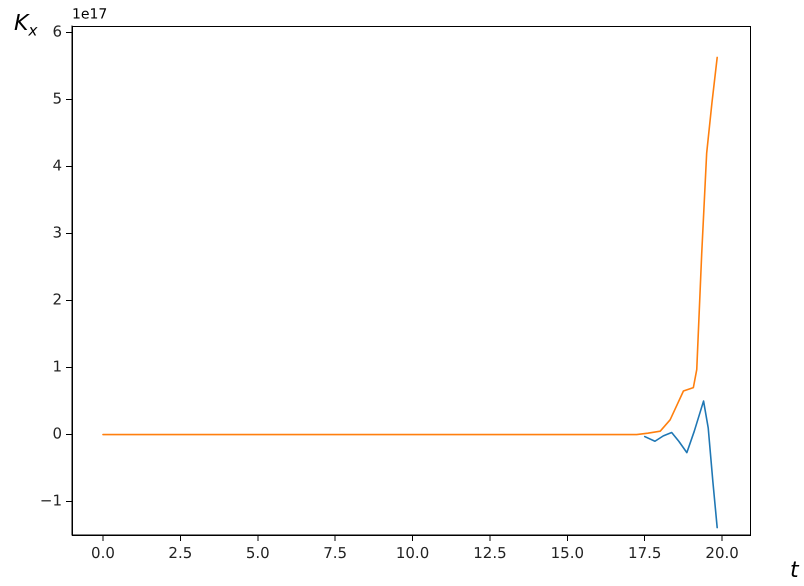  Describe the element at coordinates (258, 553) in the screenshot. I see `x-tick-label: 5.0` at that location.